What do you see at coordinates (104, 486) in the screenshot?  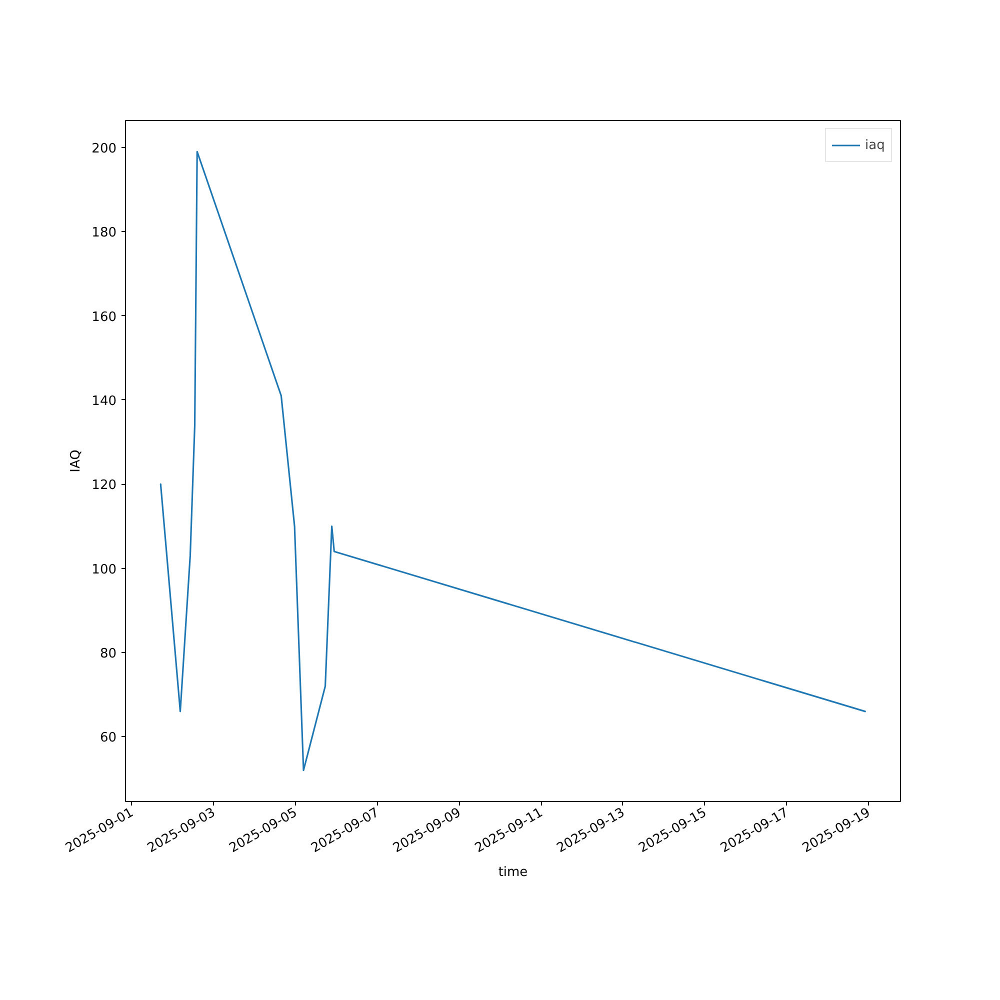 I see `y-tick-label: 120` at bounding box center [104, 486].